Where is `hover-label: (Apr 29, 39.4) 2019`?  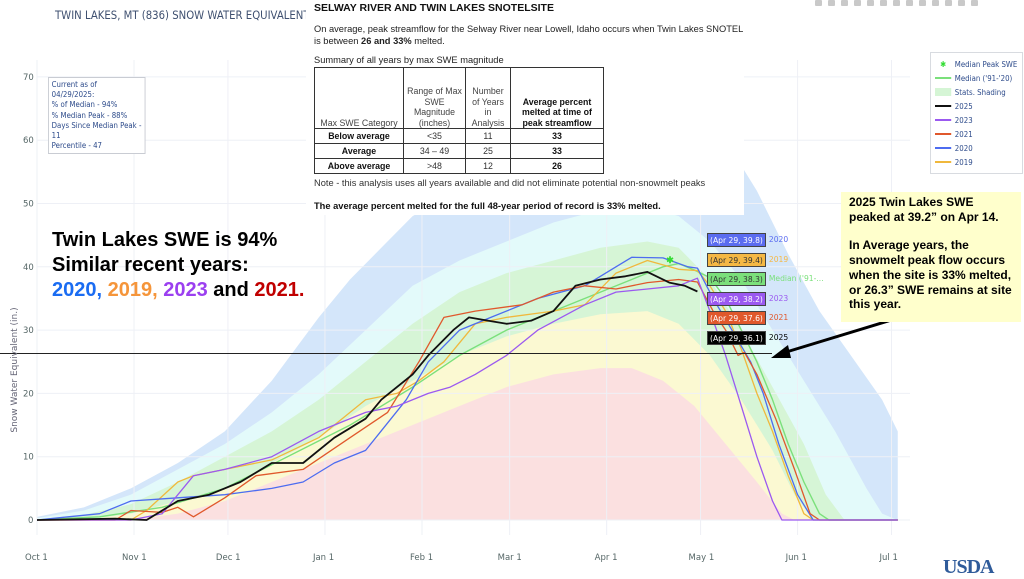 hover-label: (Apr 29, 39.4) 2019 is located at coordinates (748, 259).